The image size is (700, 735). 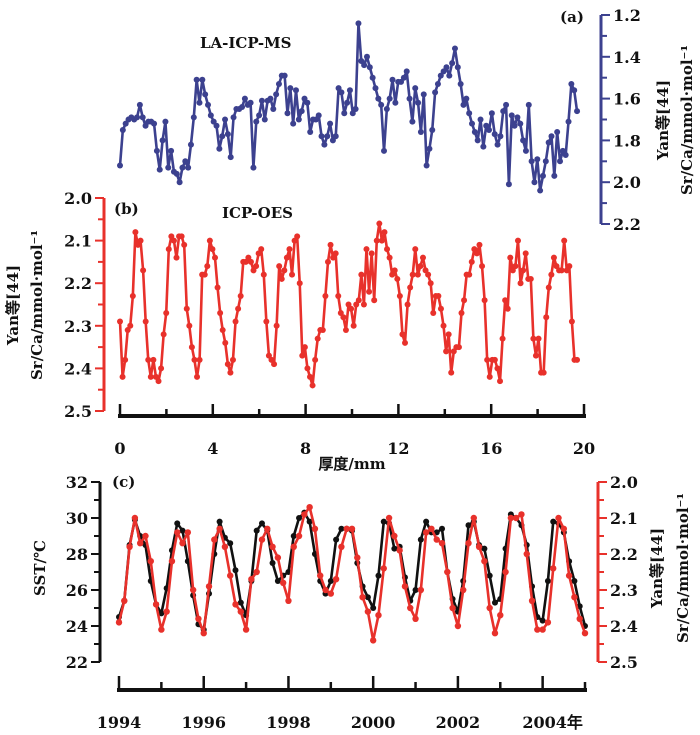 I want to click on panel-a-label: (a), so click(x=572, y=17).